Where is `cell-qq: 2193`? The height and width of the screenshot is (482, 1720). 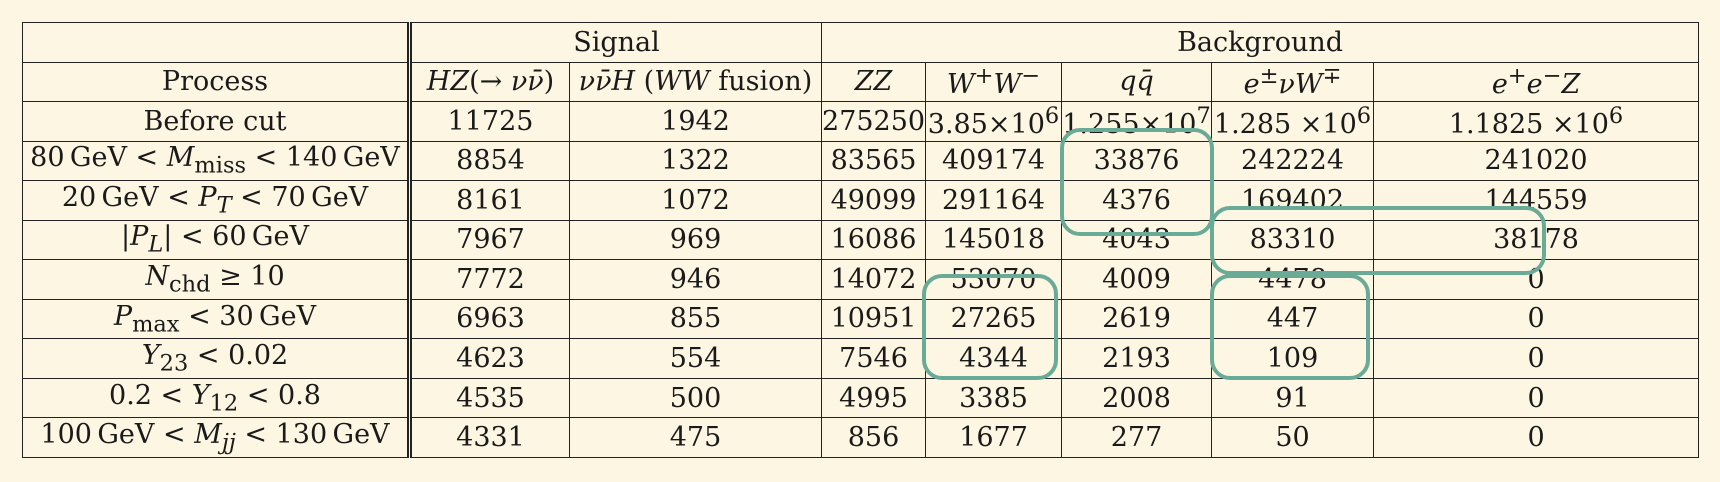
cell-qq: 2193 is located at coordinates (1137, 358).